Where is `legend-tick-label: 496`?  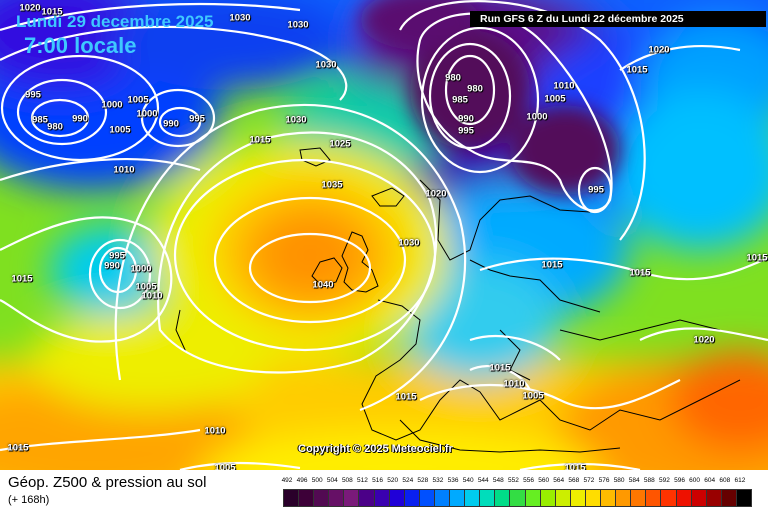 legend-tick-label: 496 is located at coordinates (302, 480).